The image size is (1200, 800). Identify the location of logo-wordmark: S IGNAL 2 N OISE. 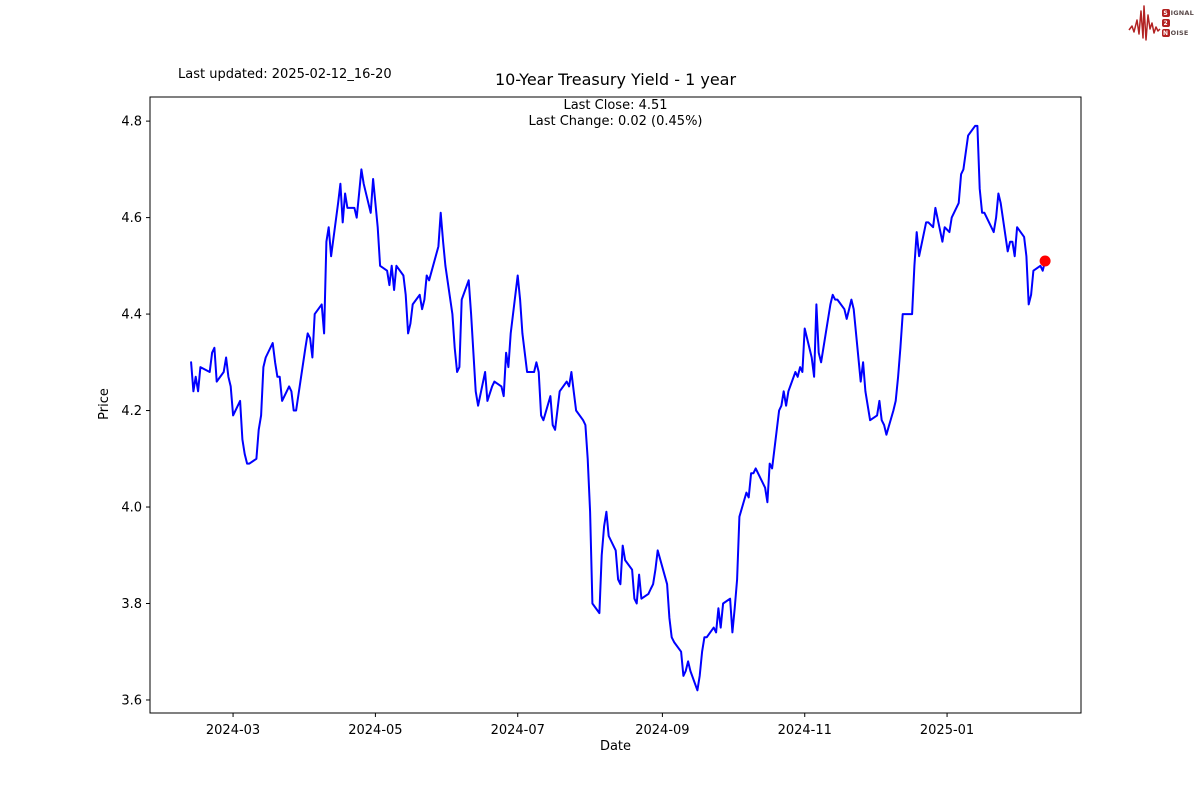
(1177, 23).